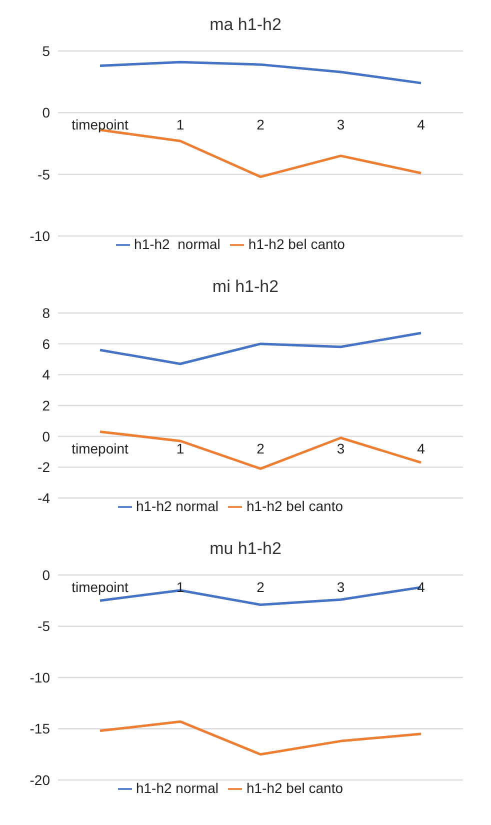 The height and width of the screenshot is (825, 491). What do you see at coordinates (46, 405) in the screenshot?
I see `y-tick-label: 2` at bounding box center [46, 405].